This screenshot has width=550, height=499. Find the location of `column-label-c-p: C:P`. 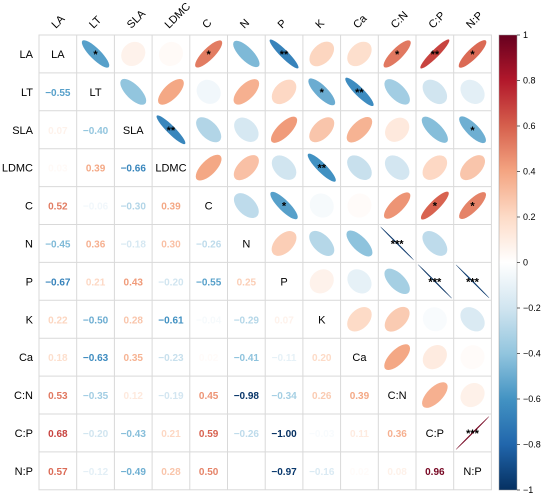

column-label-c-p: C:P is located at coordinates (436, 20).